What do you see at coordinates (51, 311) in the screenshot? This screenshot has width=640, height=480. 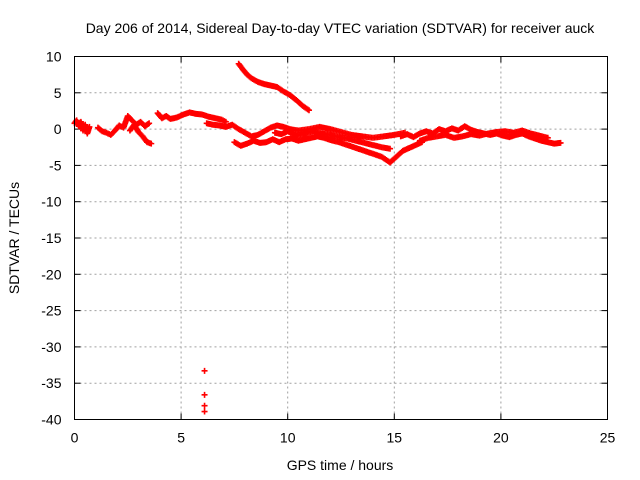 I see `y-tick-label: -25` at bounding box center [51, 311].